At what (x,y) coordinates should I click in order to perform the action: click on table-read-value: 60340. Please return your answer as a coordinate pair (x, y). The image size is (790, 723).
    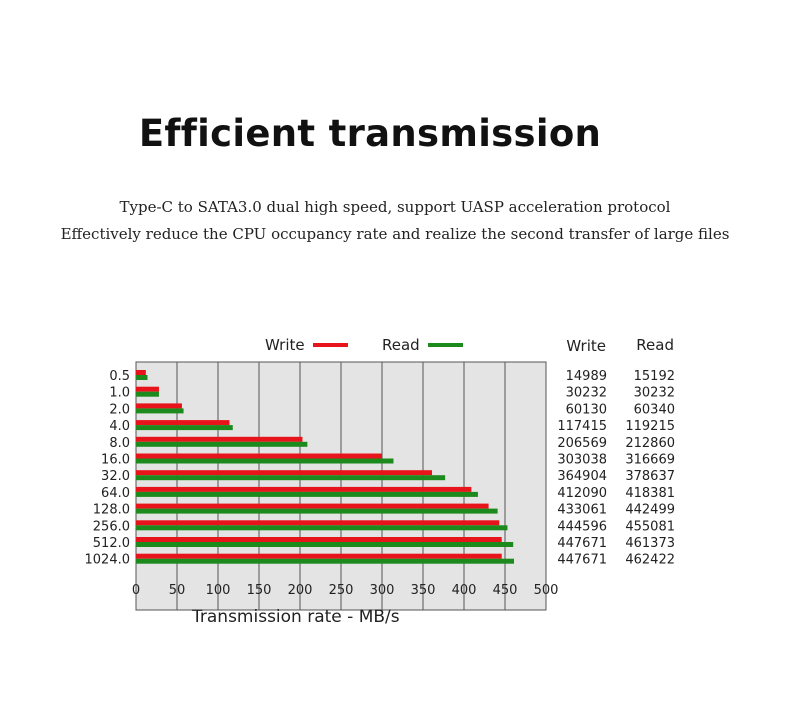
    Looking at the image, I should click on (654, 409).